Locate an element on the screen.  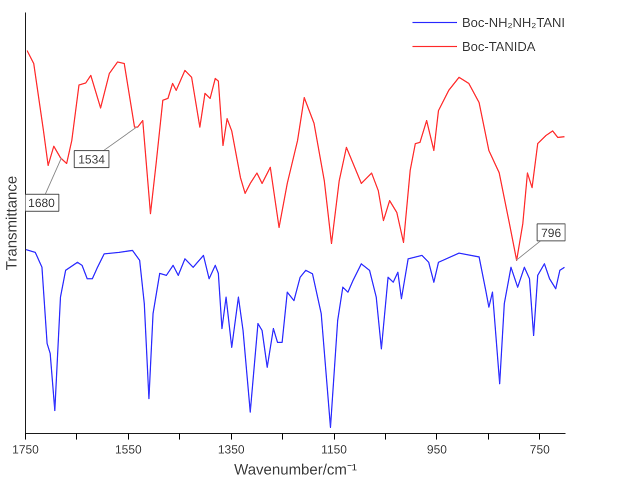
x-tick-label: 1550 is located at coordinates (128, 449).